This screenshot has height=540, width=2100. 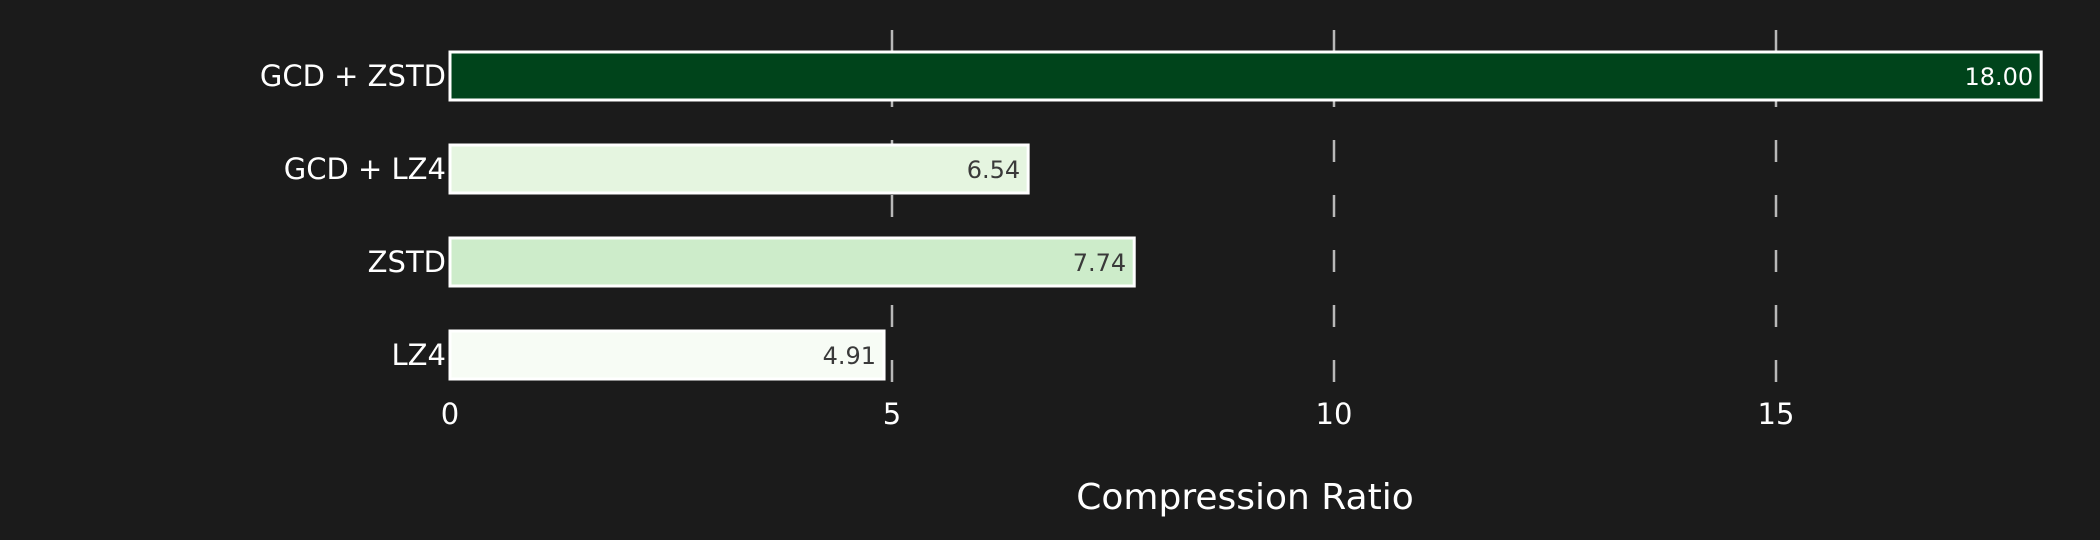 I want to click on category-labels: GCD + ZSTD GCD + LZ4 ZSTD LZ4, so click(x=353, y=215).